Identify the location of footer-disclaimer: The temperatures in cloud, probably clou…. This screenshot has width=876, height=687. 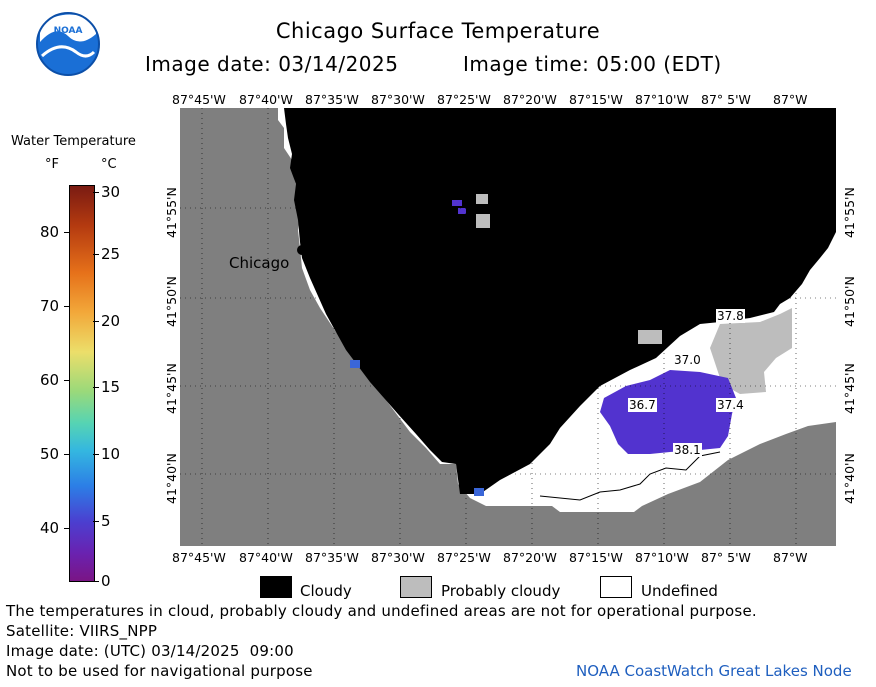
(381, 611).